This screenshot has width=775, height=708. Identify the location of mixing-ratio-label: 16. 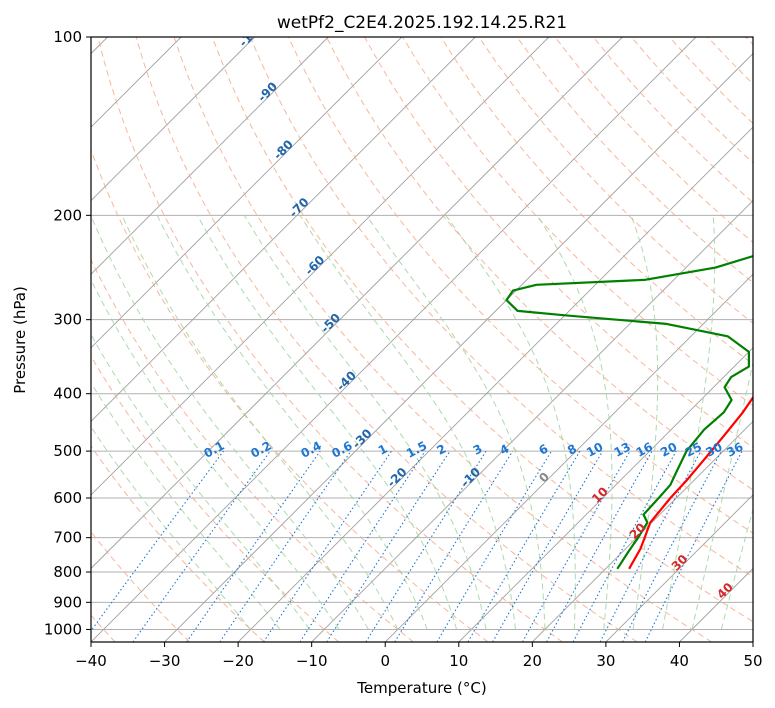
(644, 450).